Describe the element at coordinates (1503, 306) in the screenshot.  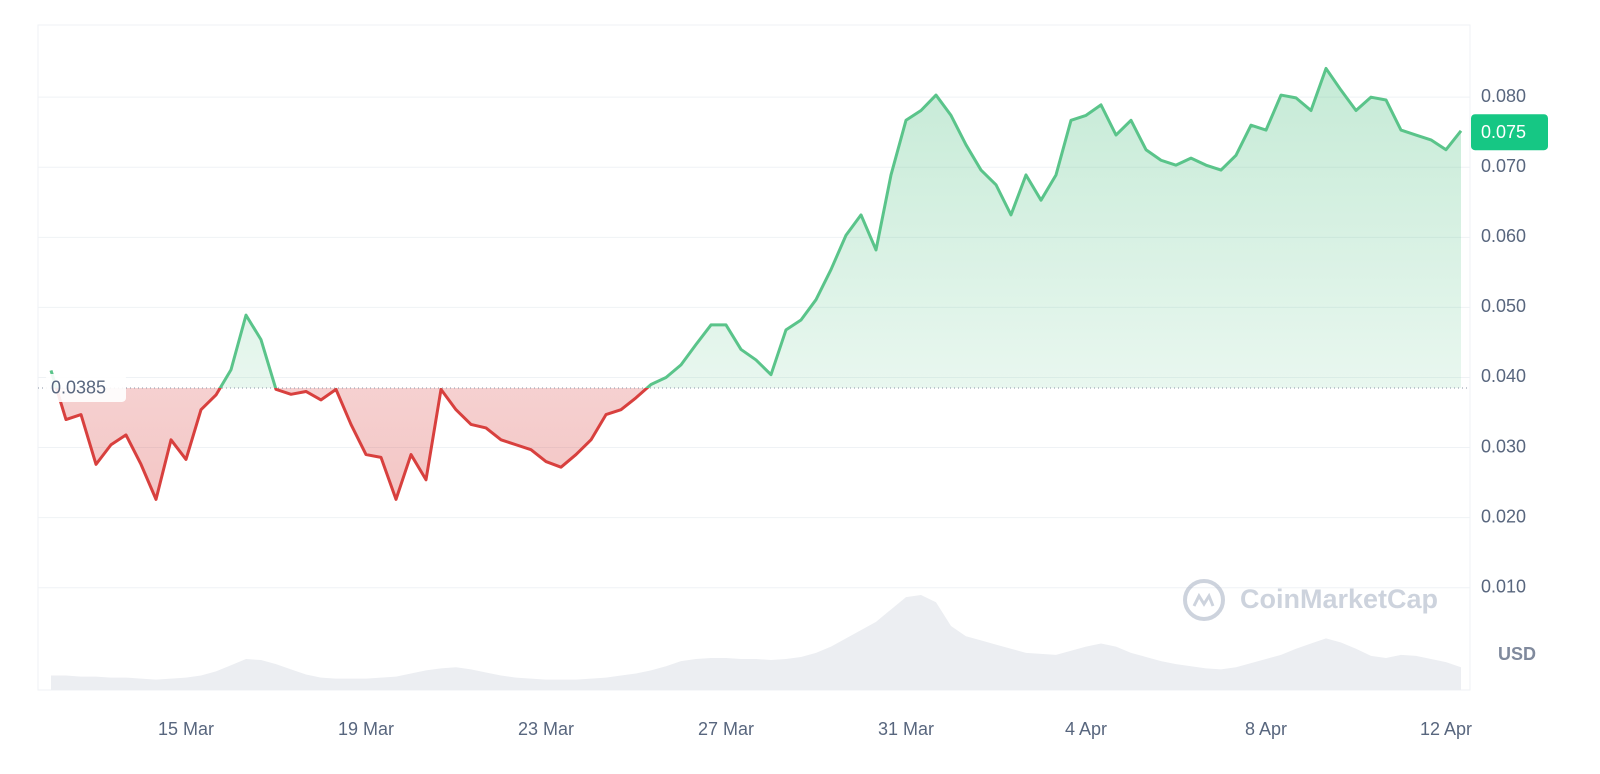
I see `y-tick-label: 0.050` at that location.